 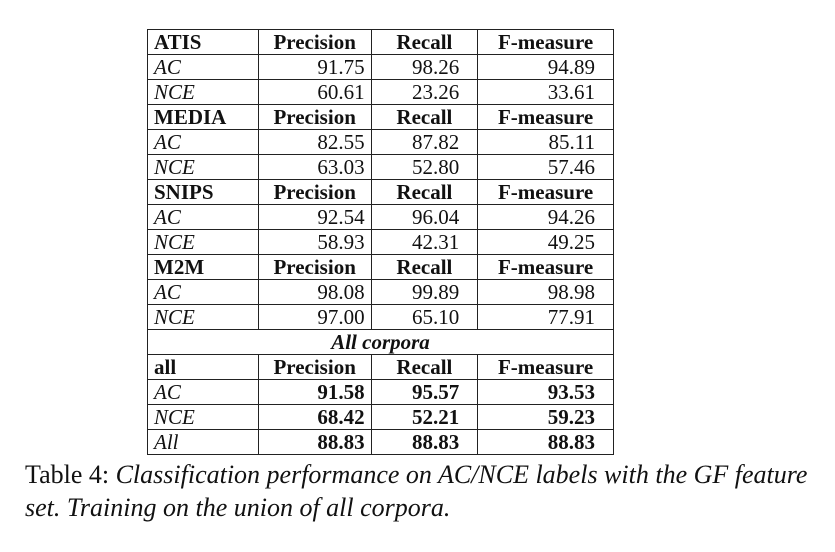 I want to click on header-row-media: MEDIA Precision Recall F-measure, so click(x=380, y=117).